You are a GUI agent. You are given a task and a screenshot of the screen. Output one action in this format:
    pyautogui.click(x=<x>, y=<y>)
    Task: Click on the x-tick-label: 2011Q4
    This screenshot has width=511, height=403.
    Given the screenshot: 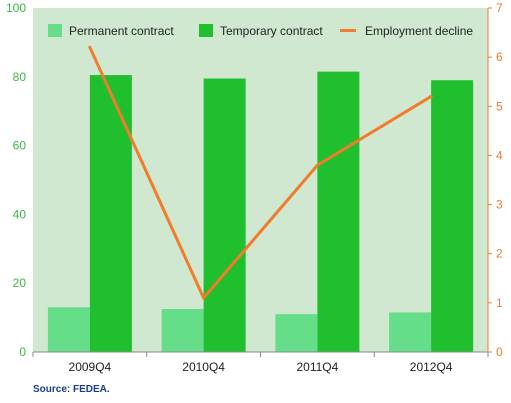 What is the action you would take?
    pyautogui.click(x=317, y=367)
    